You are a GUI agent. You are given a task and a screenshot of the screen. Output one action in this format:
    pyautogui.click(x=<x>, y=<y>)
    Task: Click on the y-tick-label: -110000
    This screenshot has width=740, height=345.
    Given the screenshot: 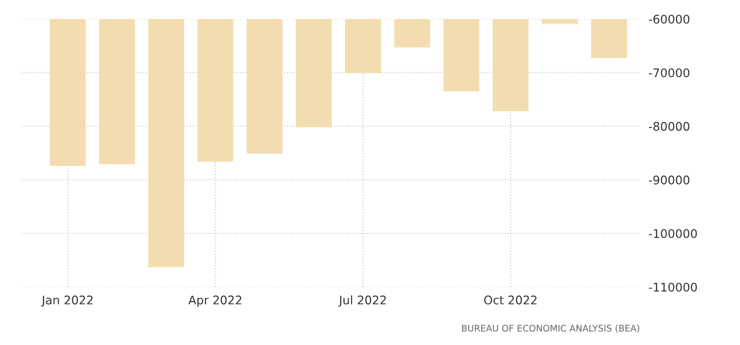 What is the action you would take?
    pyautogui.click(x=672, y=287)
    